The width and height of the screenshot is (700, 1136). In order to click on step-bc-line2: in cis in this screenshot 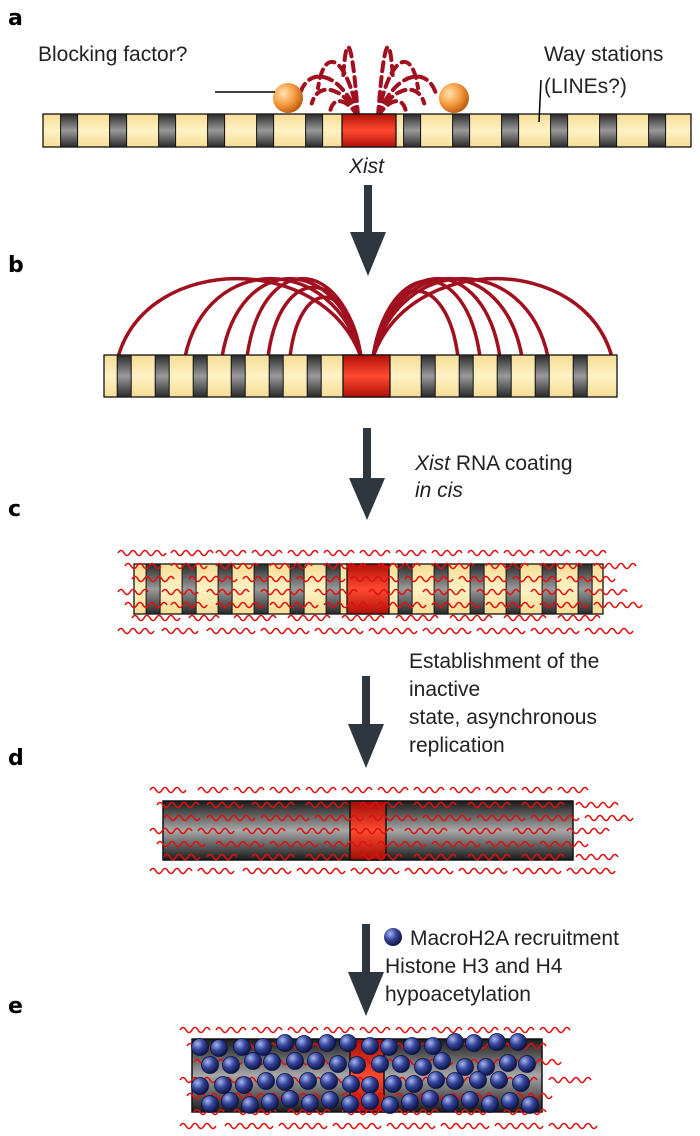, I will do `click(439, 490)`.